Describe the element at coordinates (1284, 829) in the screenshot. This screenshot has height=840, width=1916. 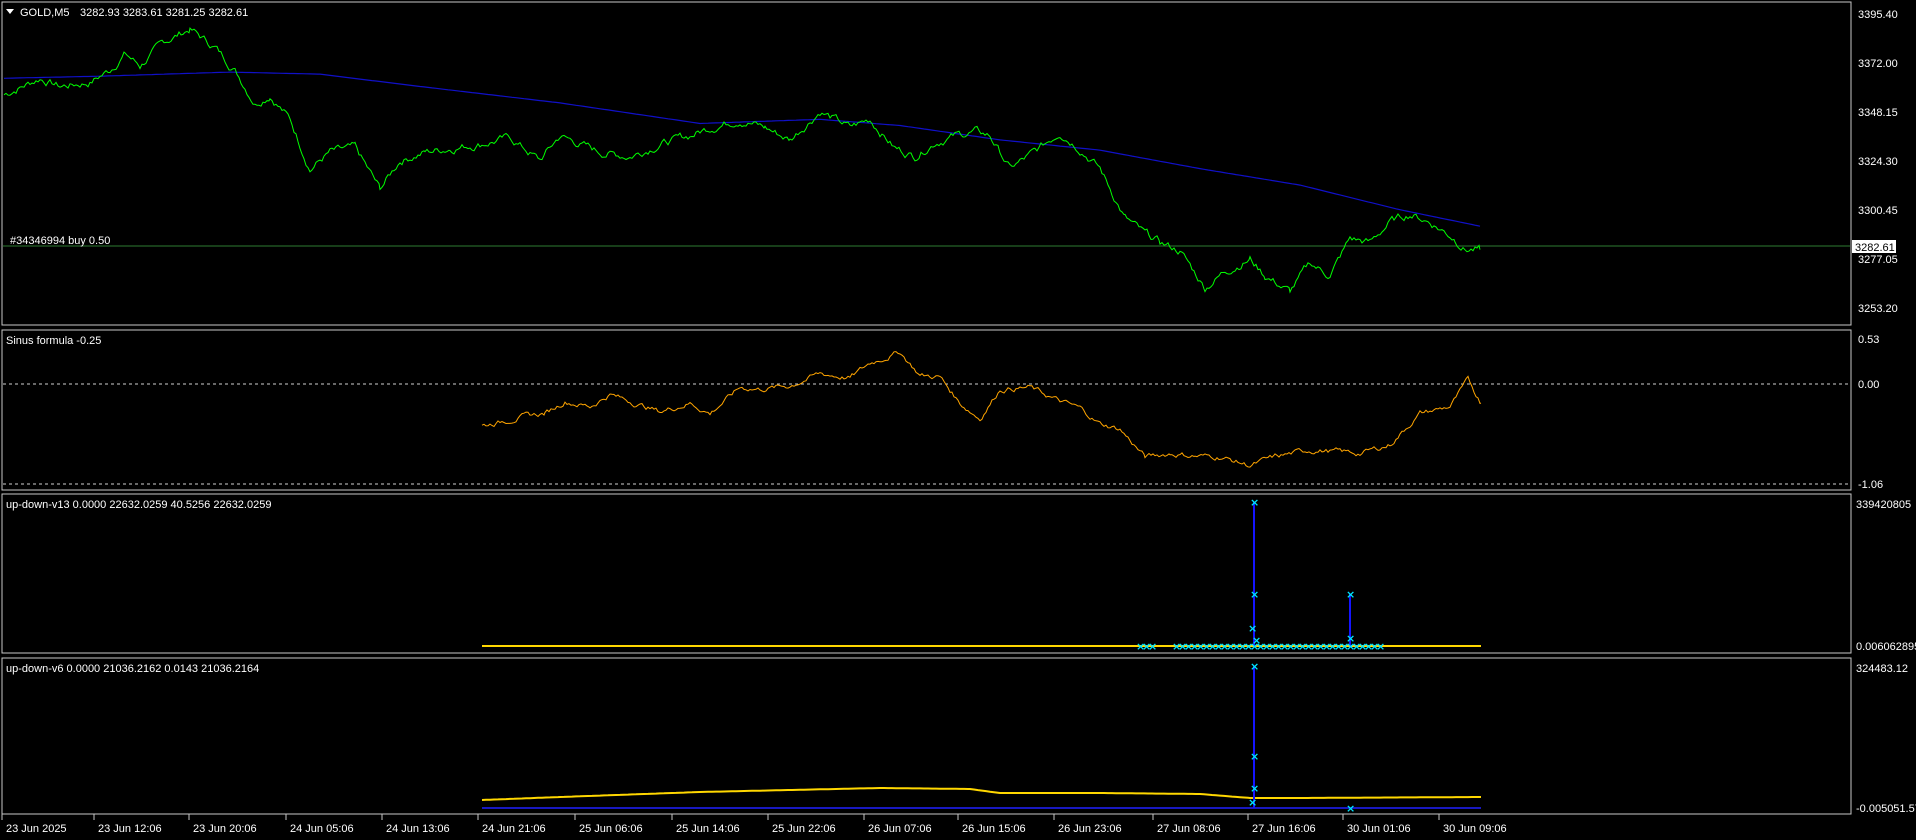
I see `time-tick: 27 Jun 16:06` at that location.